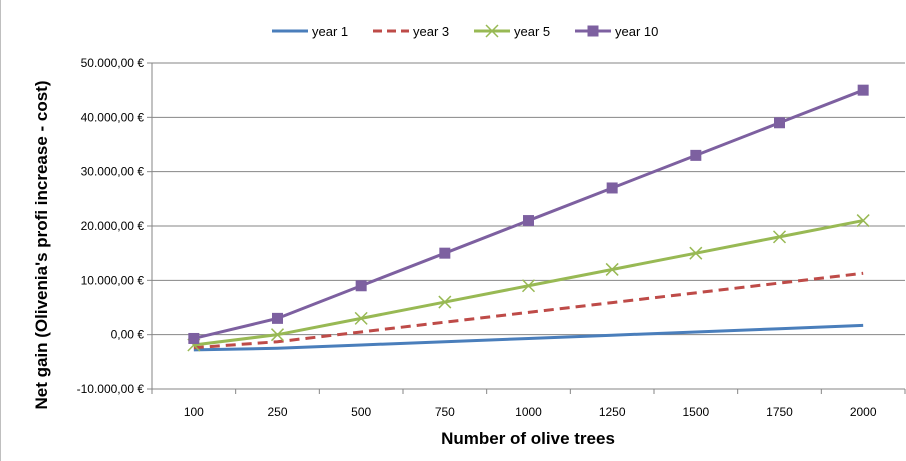 This screenshot has width=906, height=461. Describe the element at coordinates (0, 230) in the screenshot. I see `left-border-line` at that location.